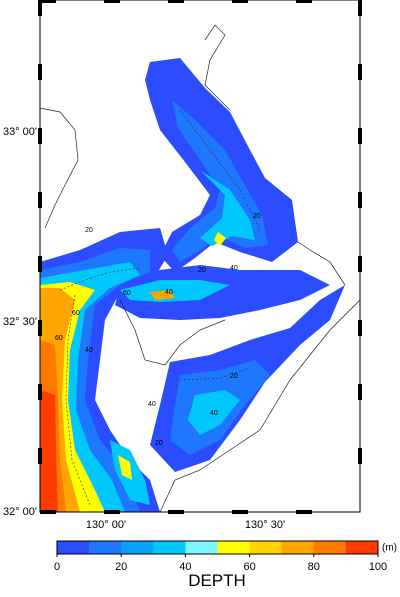  What do you see at coordinates (20, 322) in the screenshot?
I see `lat-label: 32° 30'` at bounding box center [20, 322].